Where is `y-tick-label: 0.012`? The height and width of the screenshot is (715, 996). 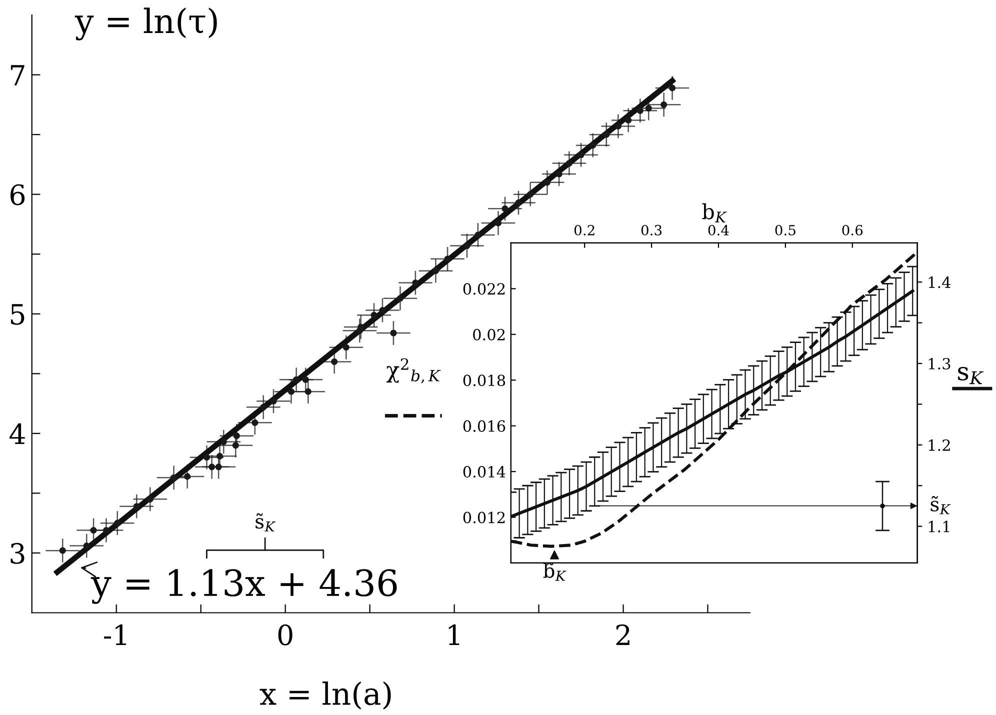 y-tick-label: 0.012 is located at coordinates (484, 518).